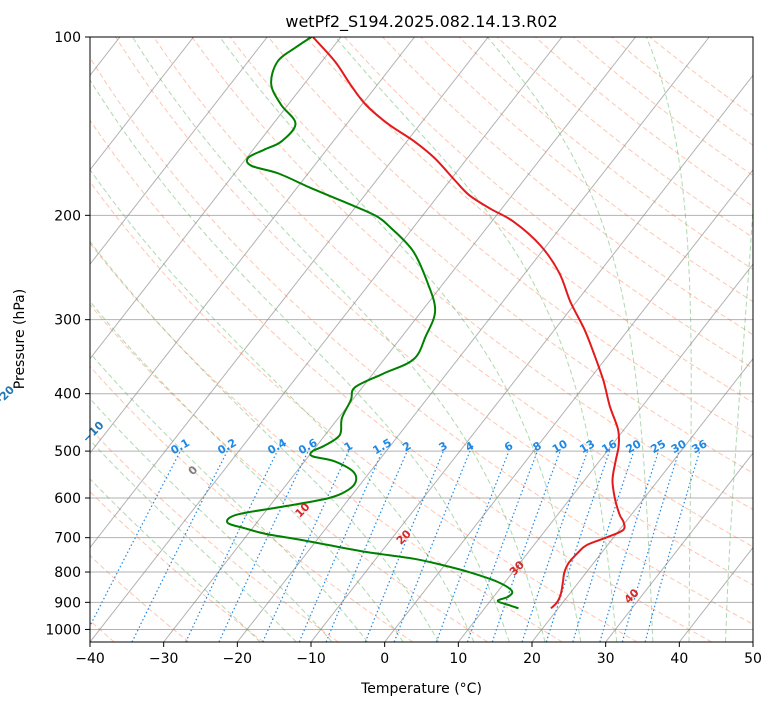  What do you see at coordinates (67, 38) in the screenshot?
I see `y-tick-label: 100` at bounding box center [67, 38].